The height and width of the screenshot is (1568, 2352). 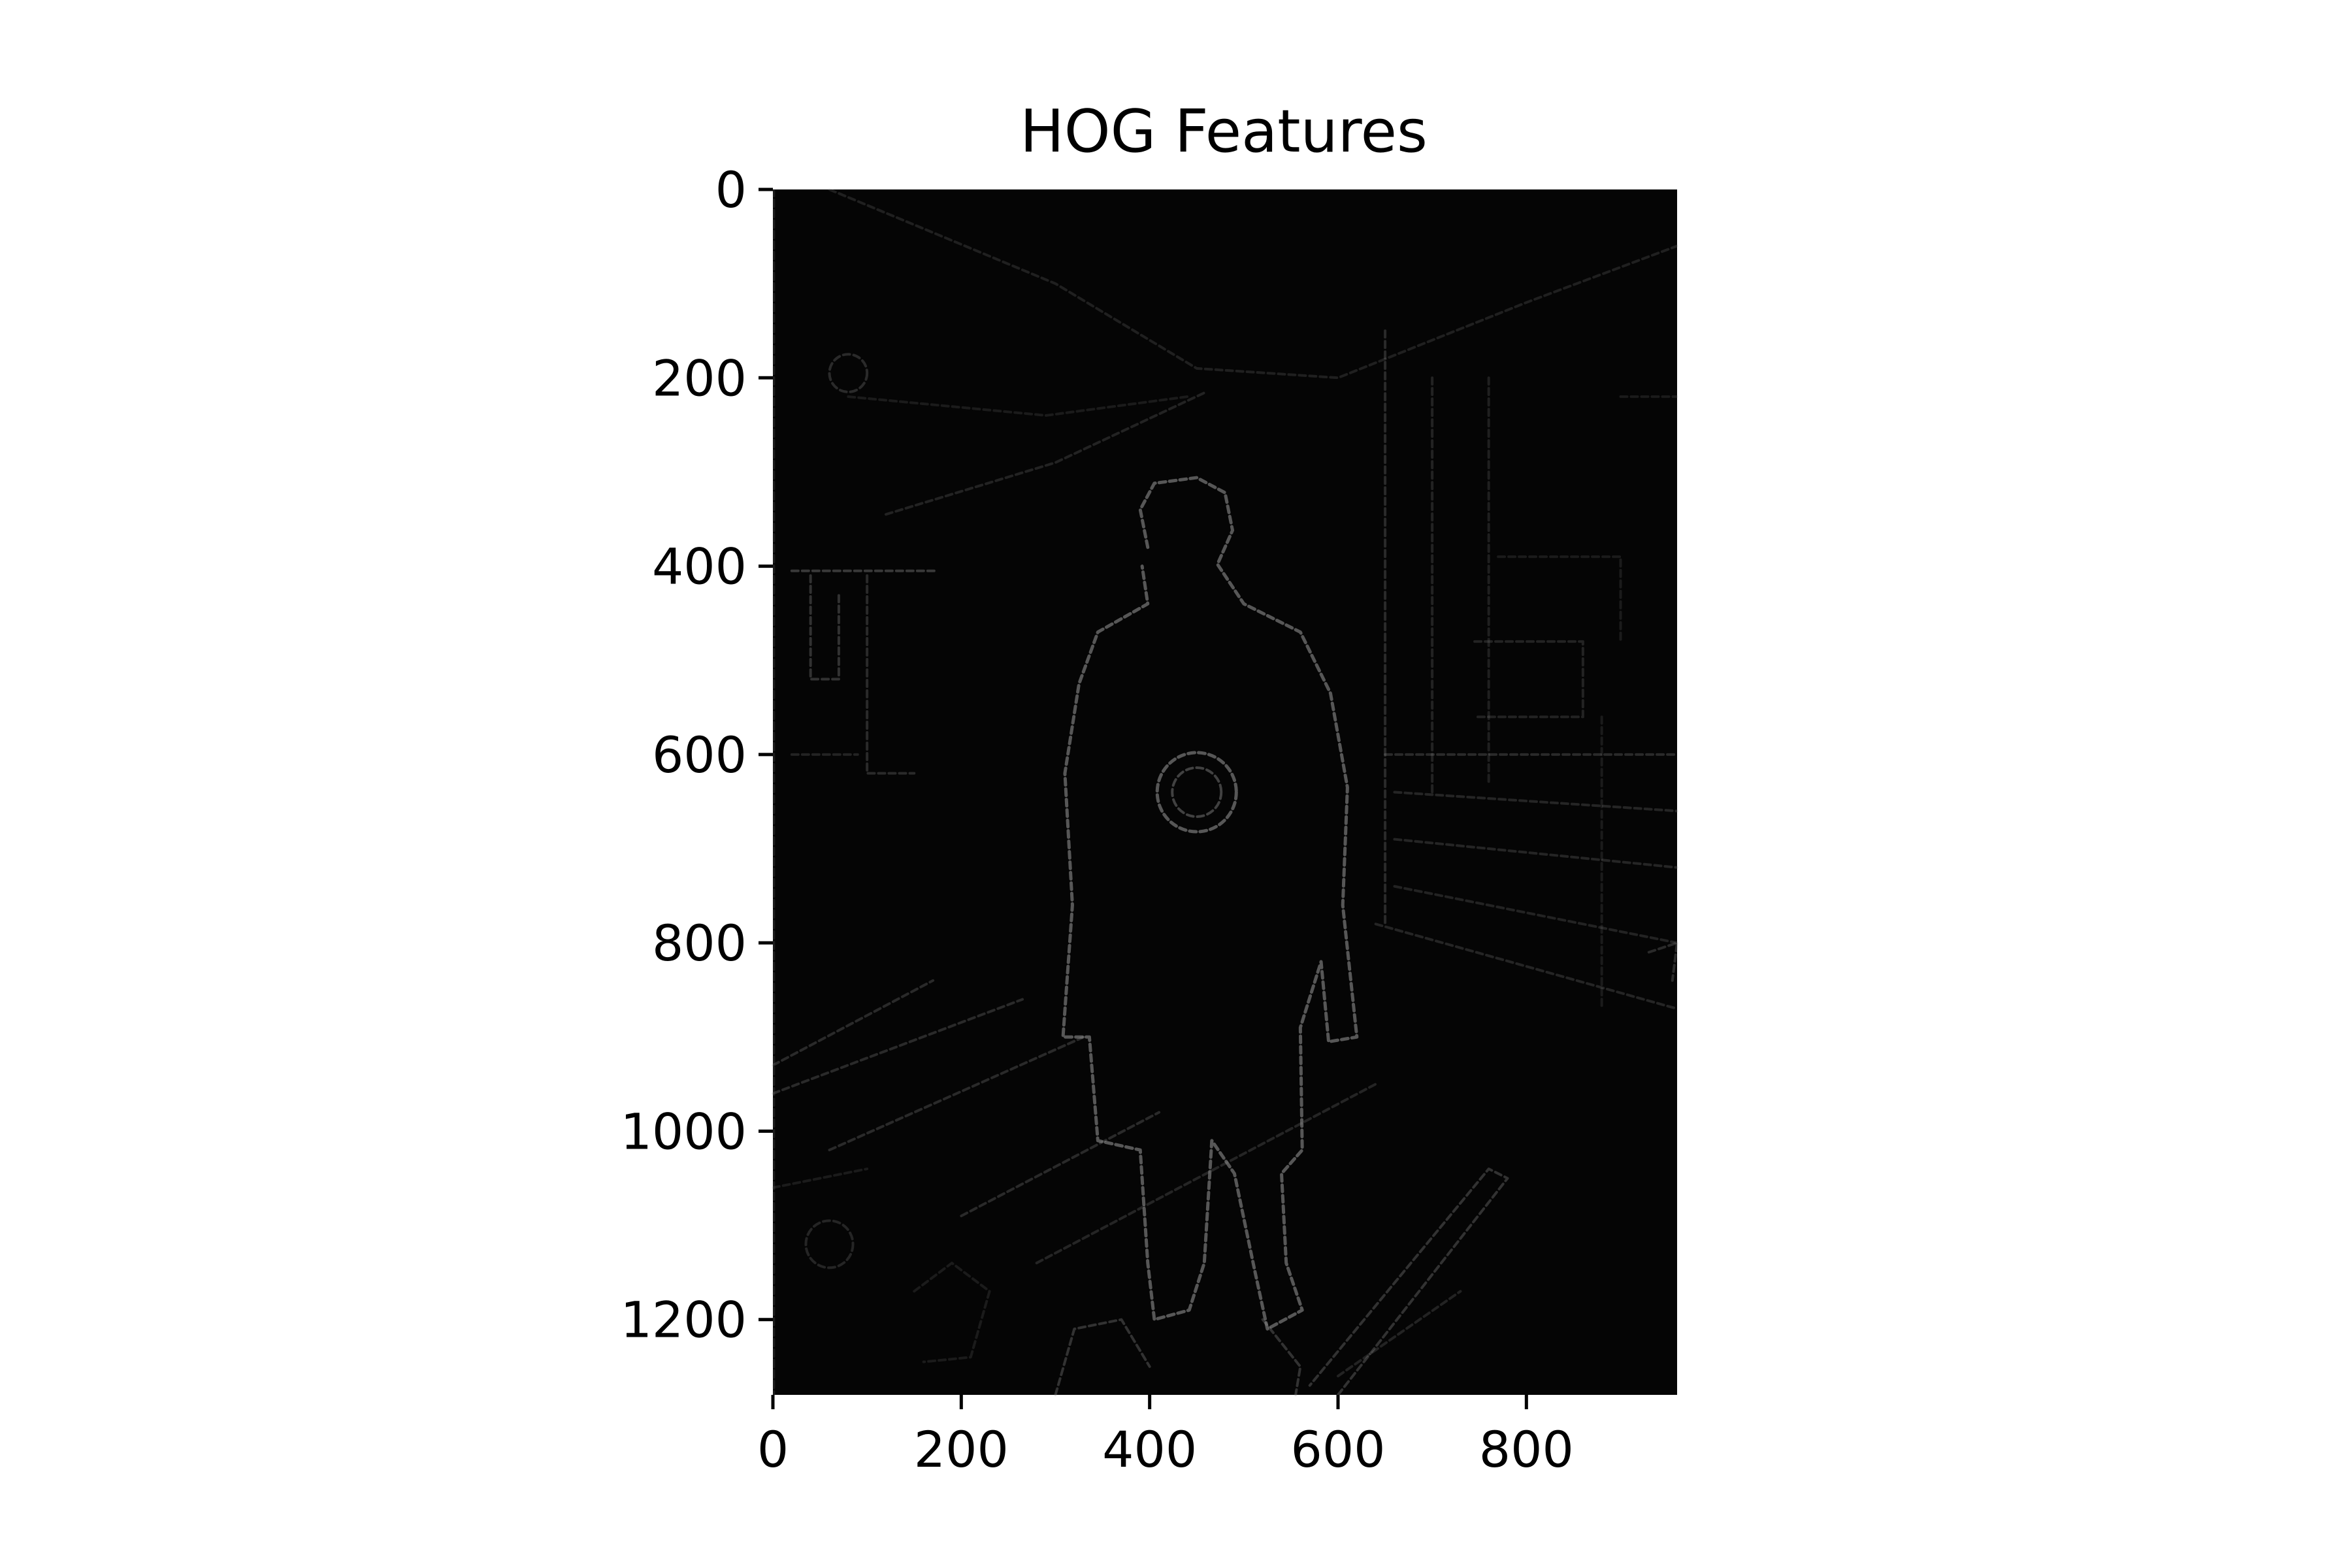 I want to click on y-tick-label: 200, so click(x=699, y=378).